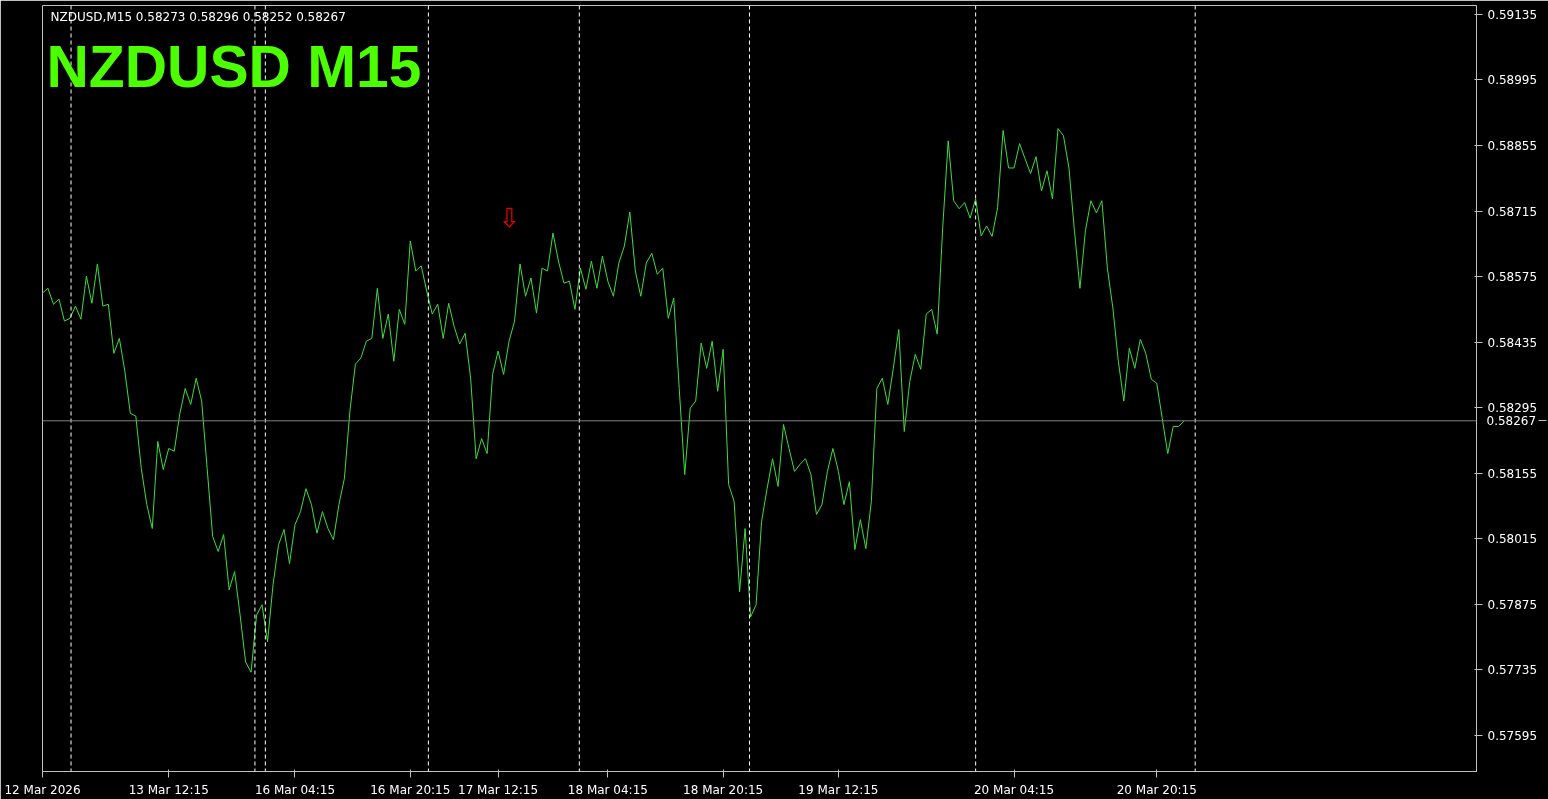 The height and width of the screenshot is (799, 1548). Describe the element at coordinates (1512, 80) in the screenshot. I see `y-tick-label: 0.58995` at that location.